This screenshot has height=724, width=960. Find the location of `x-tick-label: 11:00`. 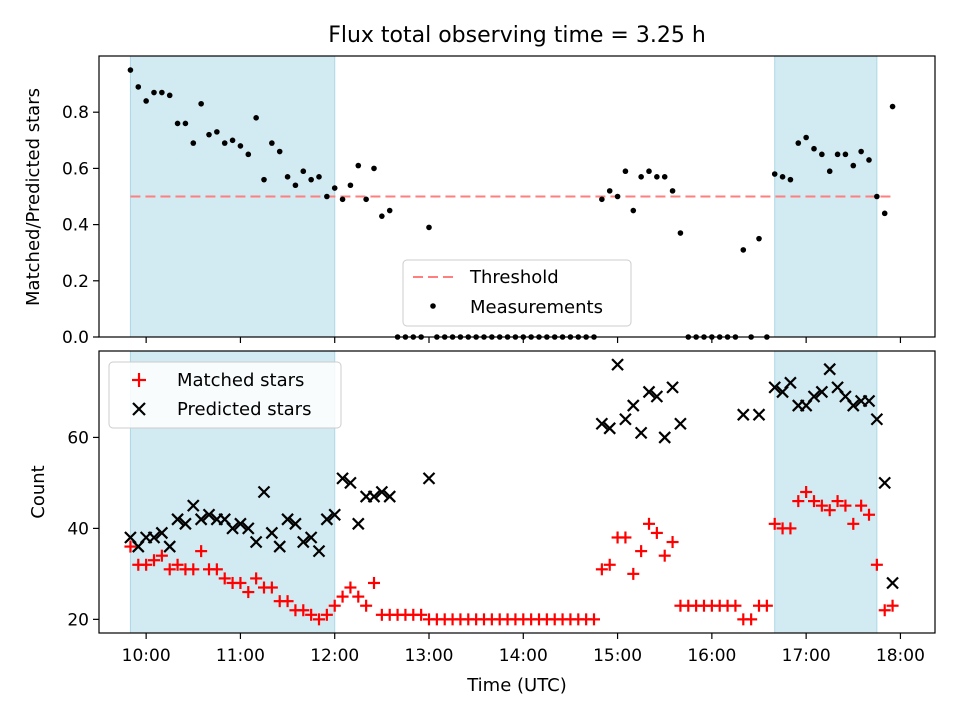

x-tick-label: 11:00 is located at coordinates (240, 656).